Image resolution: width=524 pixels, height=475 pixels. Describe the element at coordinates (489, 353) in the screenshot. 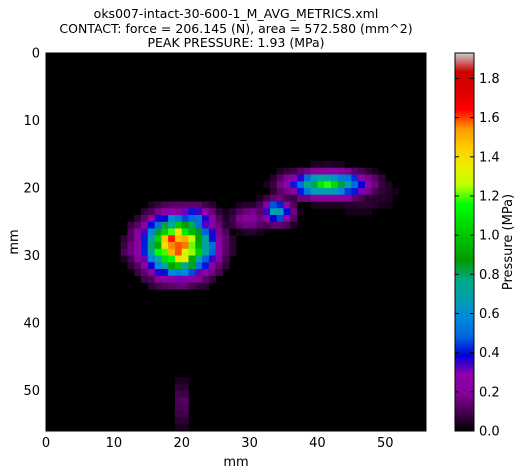

I see `colorbar-tick-label: 0.4` at that location.